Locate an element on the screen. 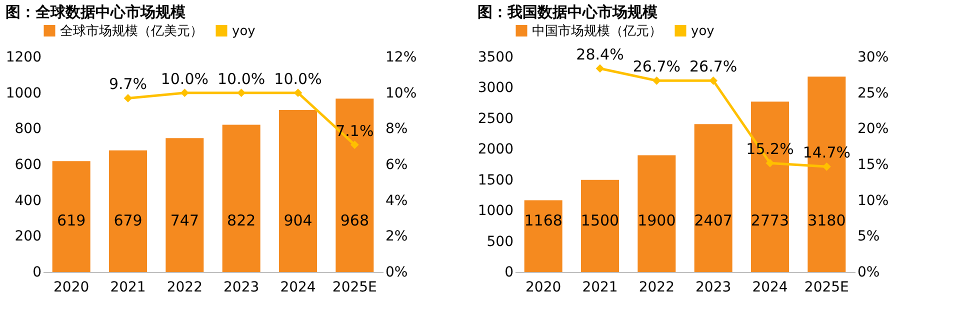 The height and width of the screenshot is (326, 965). y-tick-label: 800 is located at coordinates (28, 129).